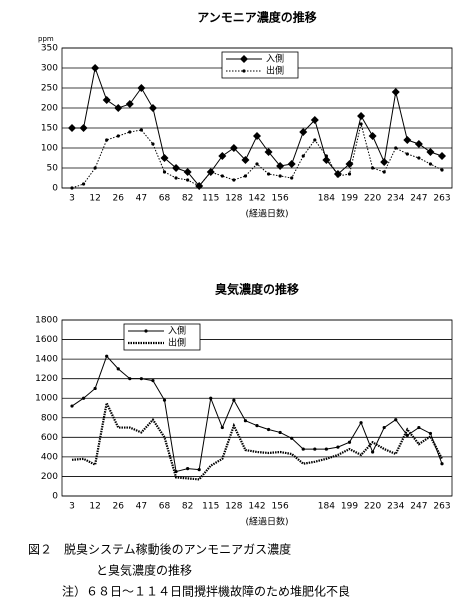  What do you see at coordinates (49, 69) in the screenshot?
I see `y-tick-label: 300` at bounding box center [49, 69].